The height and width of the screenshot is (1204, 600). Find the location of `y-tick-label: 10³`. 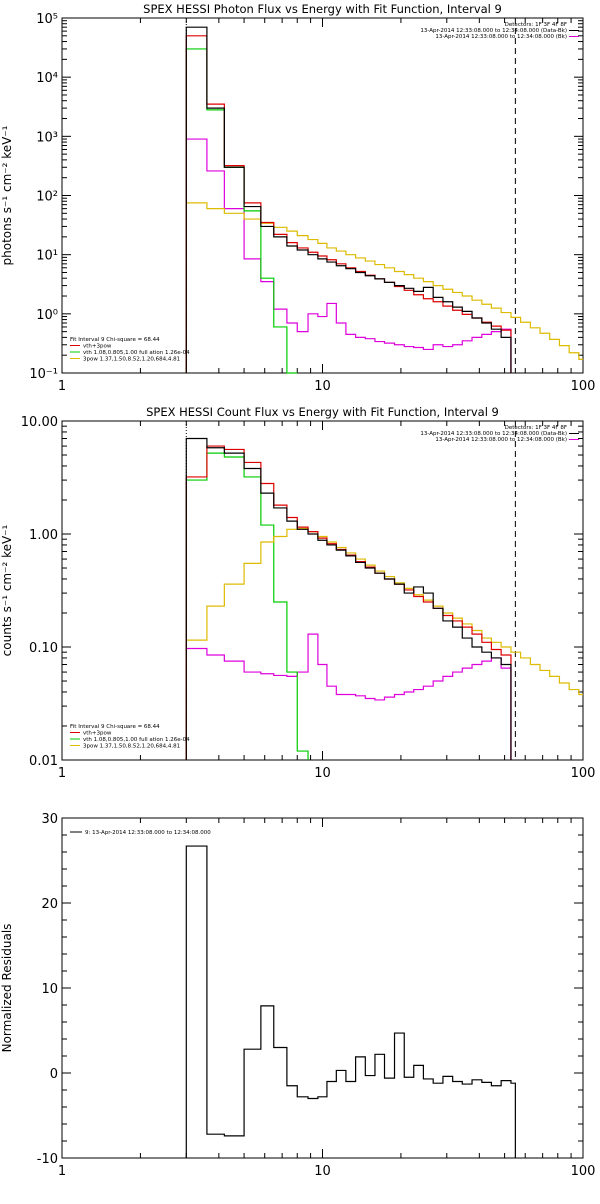

y-tick-label: 10³ is located at coordinates (47, 137).